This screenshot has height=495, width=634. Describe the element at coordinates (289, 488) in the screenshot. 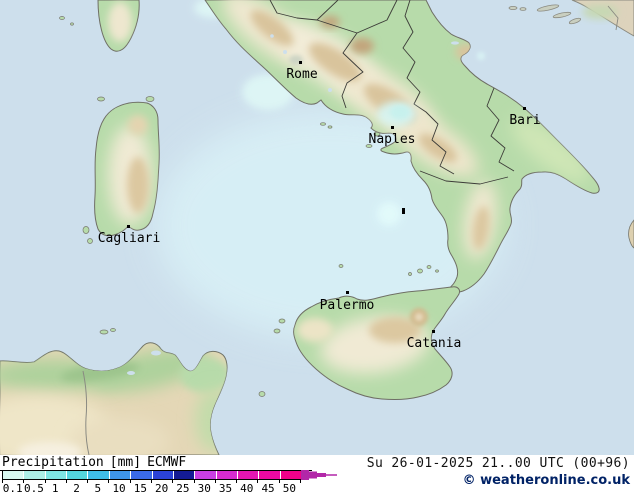

I see `legend-scale-label: 50` at that location.